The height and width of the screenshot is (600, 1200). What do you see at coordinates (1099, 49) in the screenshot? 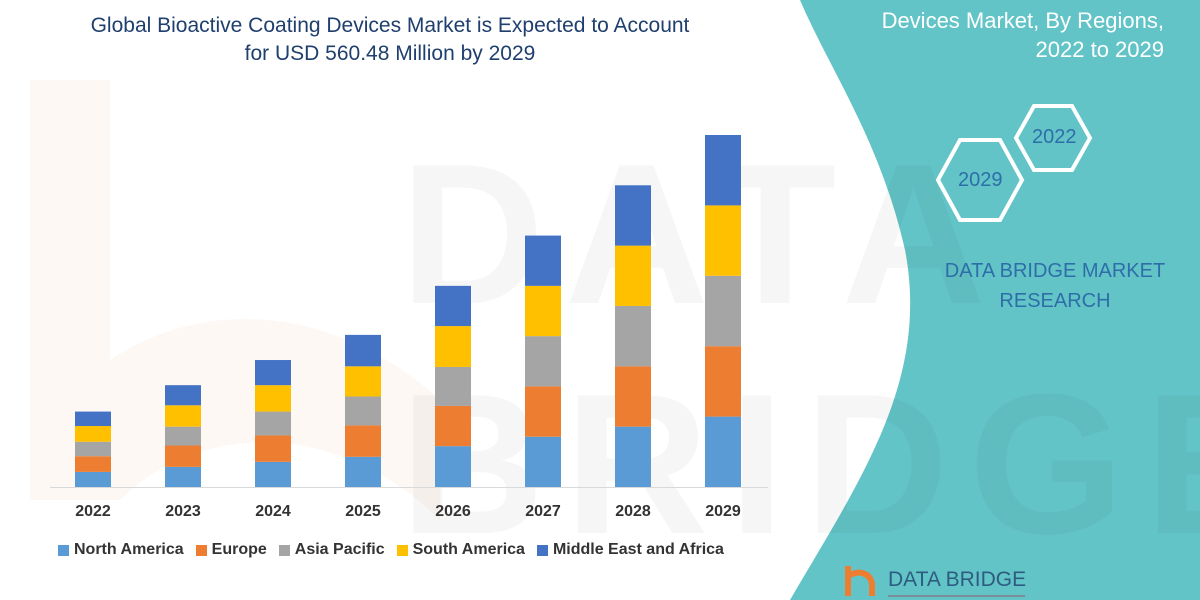
I see `side-title-line-2: 2022 to 2029` at bounding box center [1099, 49].